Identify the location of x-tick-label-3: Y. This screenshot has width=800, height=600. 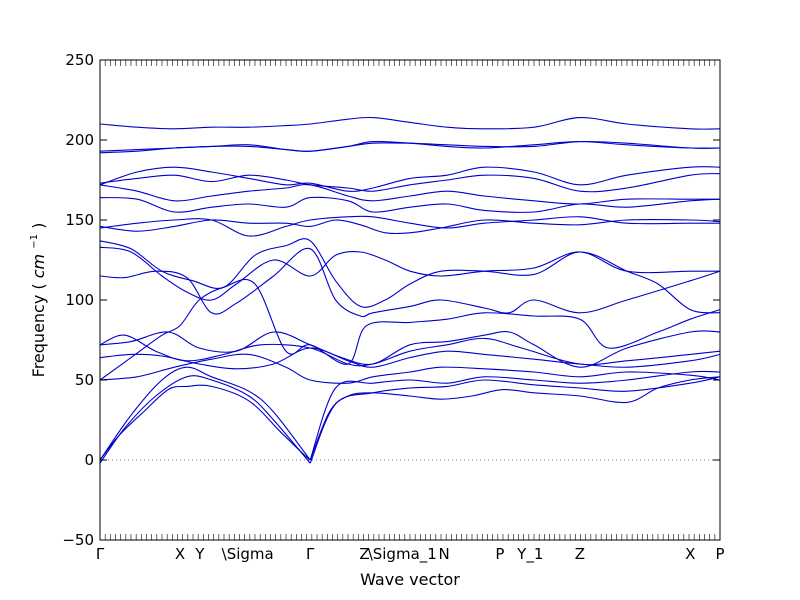
(199, 554).